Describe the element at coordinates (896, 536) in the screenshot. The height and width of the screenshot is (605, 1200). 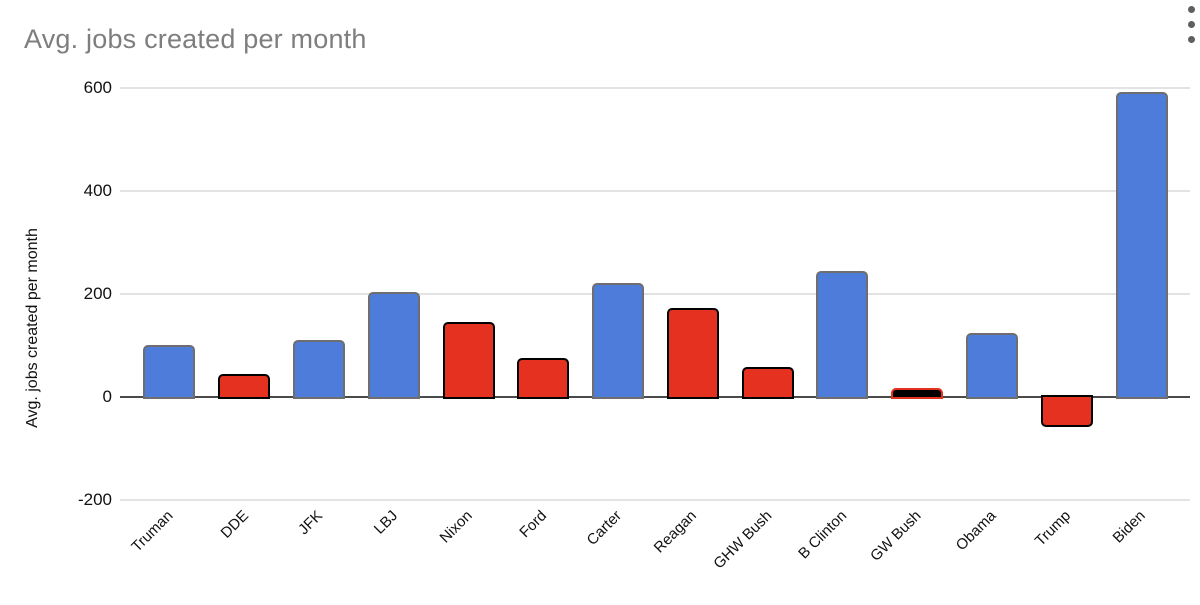
I see `x-tick-label-gw-bush: GW Bush` at that location.